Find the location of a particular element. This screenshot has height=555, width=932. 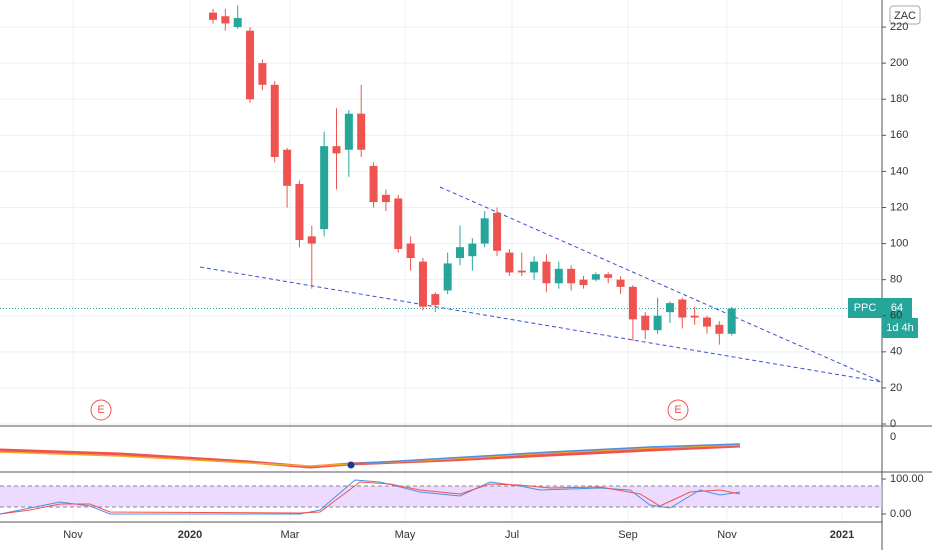

symbol: ZAC is located at coordinates (905, 16).